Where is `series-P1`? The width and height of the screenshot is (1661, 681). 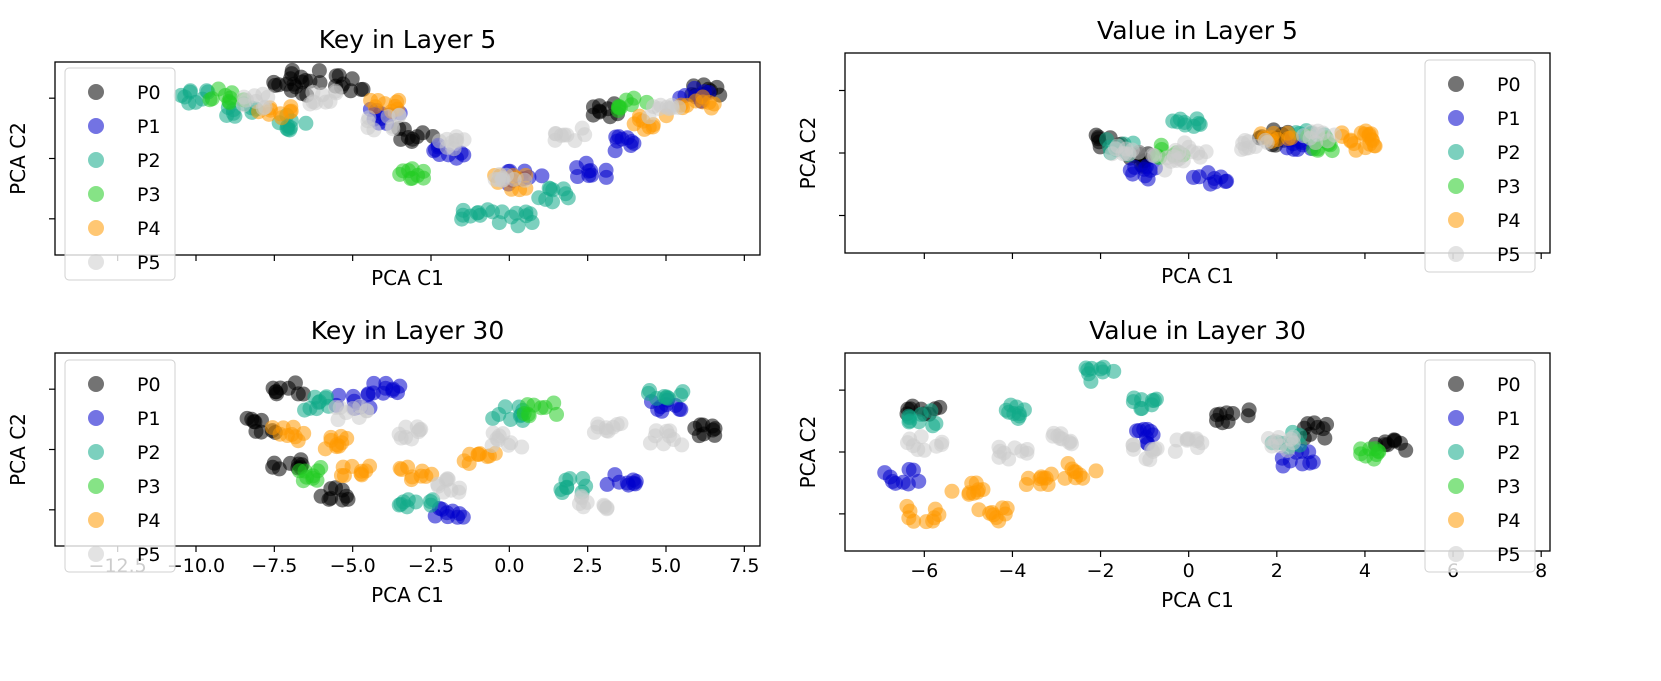
series-P1 is located at coordinates (1099, 456).